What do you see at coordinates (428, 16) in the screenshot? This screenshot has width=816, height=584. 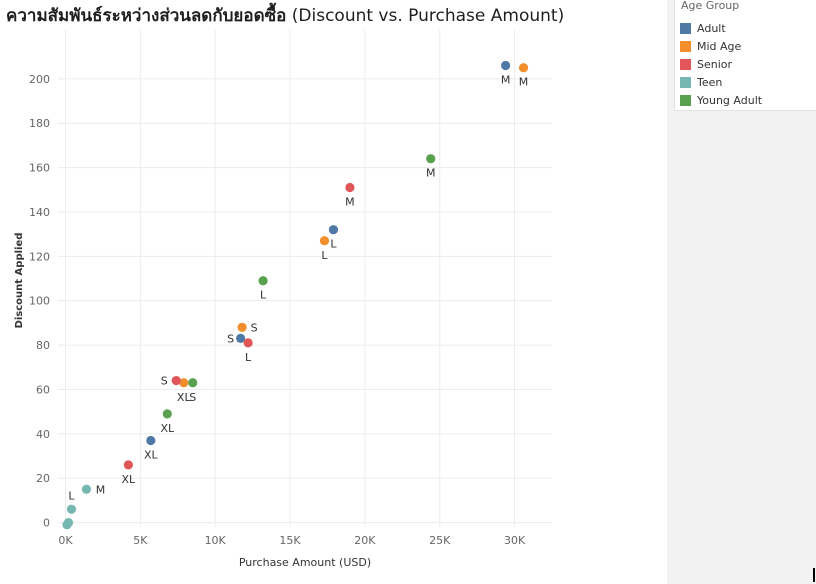 I see `chart-title-english: (Discount vs. Purchase Amount)` at bounding box center [428, 16].